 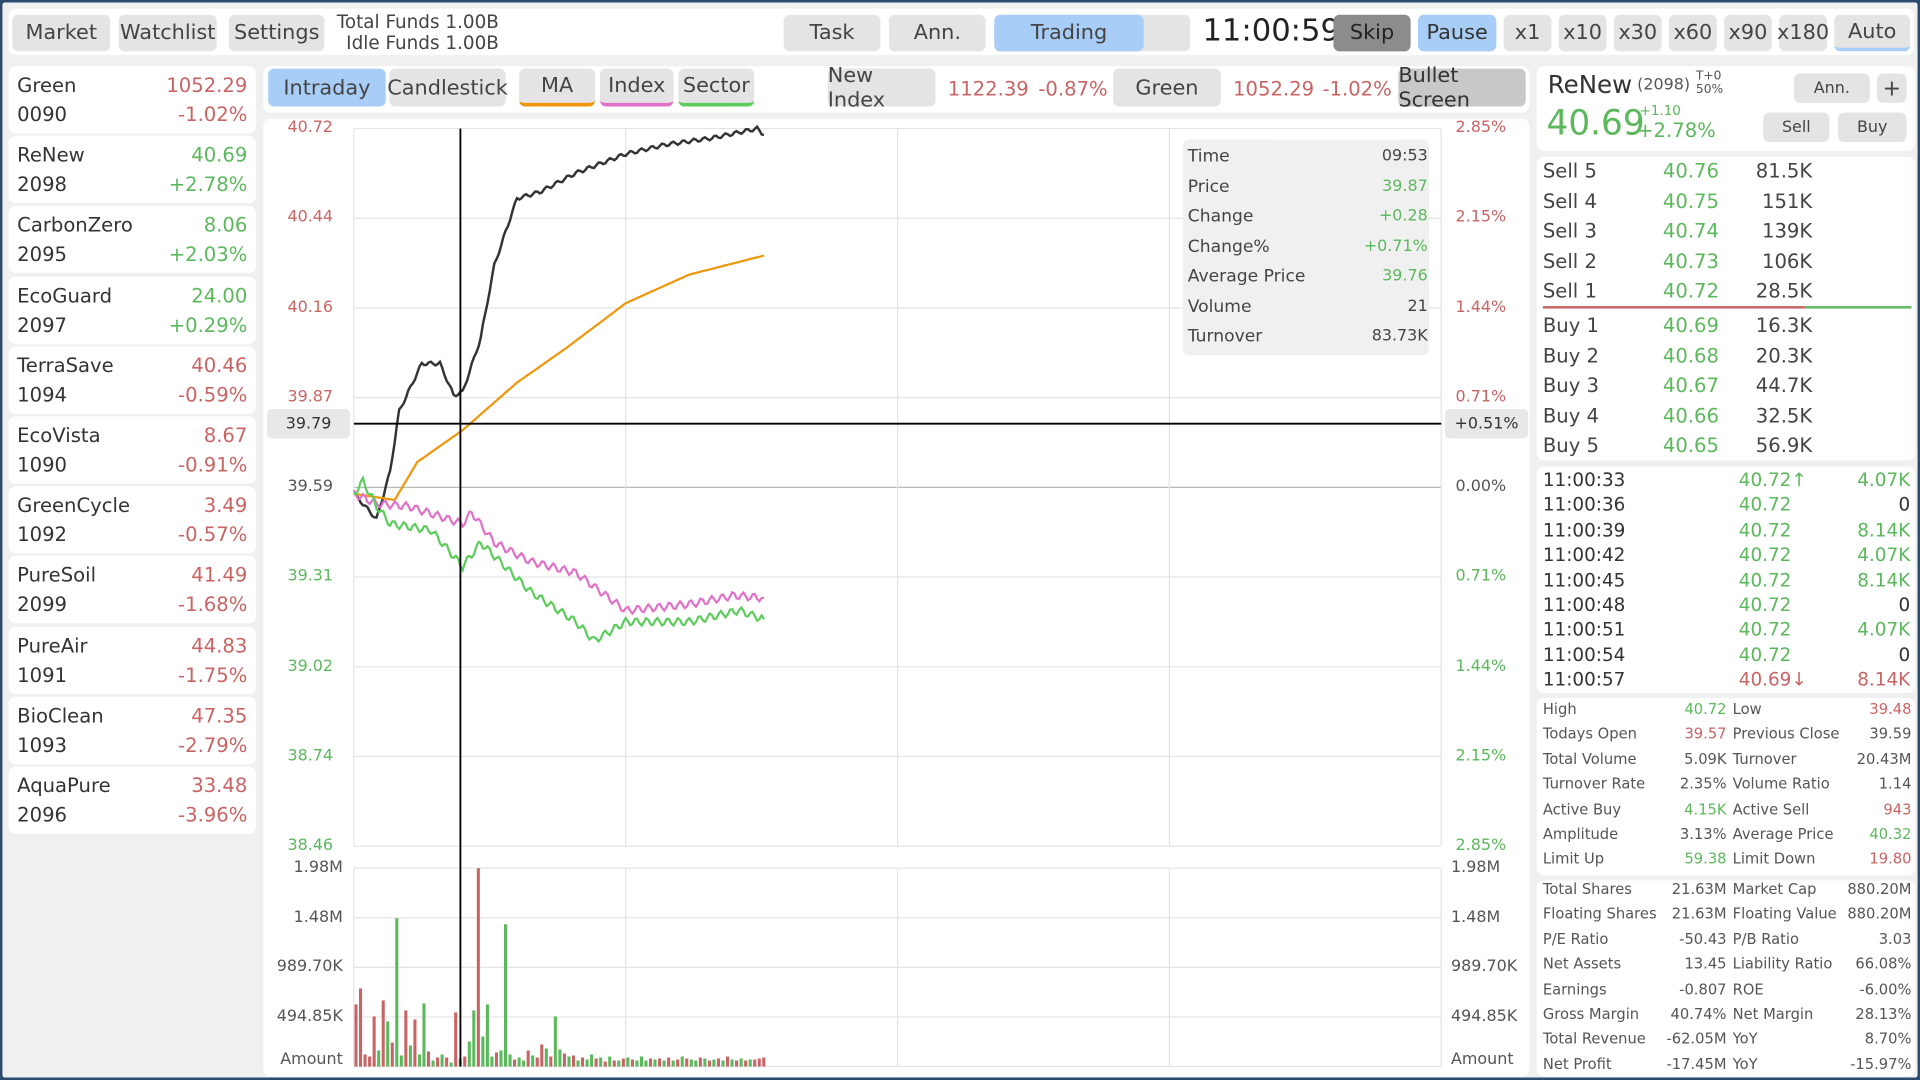 I want to click on watchlist-item: CarbonZero 8.06 2095 +2.03%, so click(x=132, y=240).